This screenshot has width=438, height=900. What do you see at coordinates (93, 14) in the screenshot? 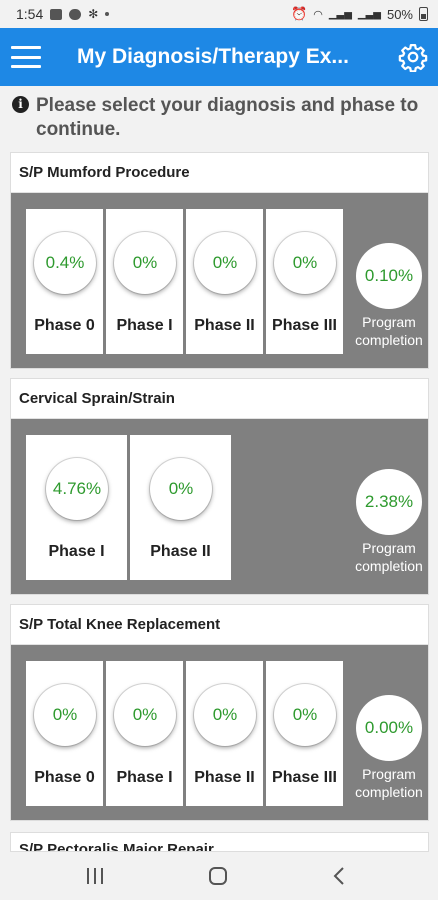
I see `pinwheel-icon: ✻` at bounding box center [93, 14].